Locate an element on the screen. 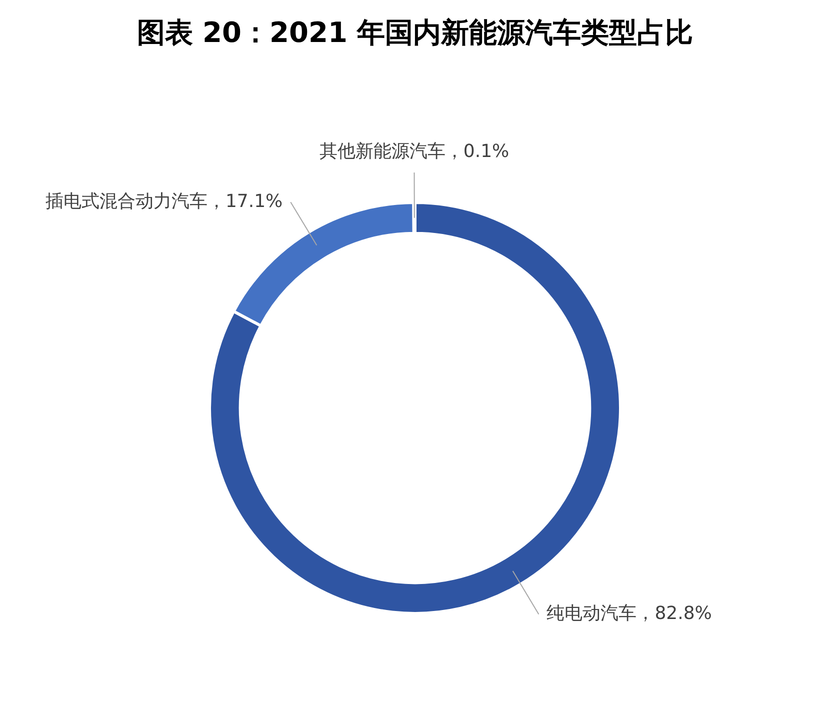 This screenshot has width=830, height=720. slice-label: 纯电动汽车，82.8% is located at coordinates (629, 613).